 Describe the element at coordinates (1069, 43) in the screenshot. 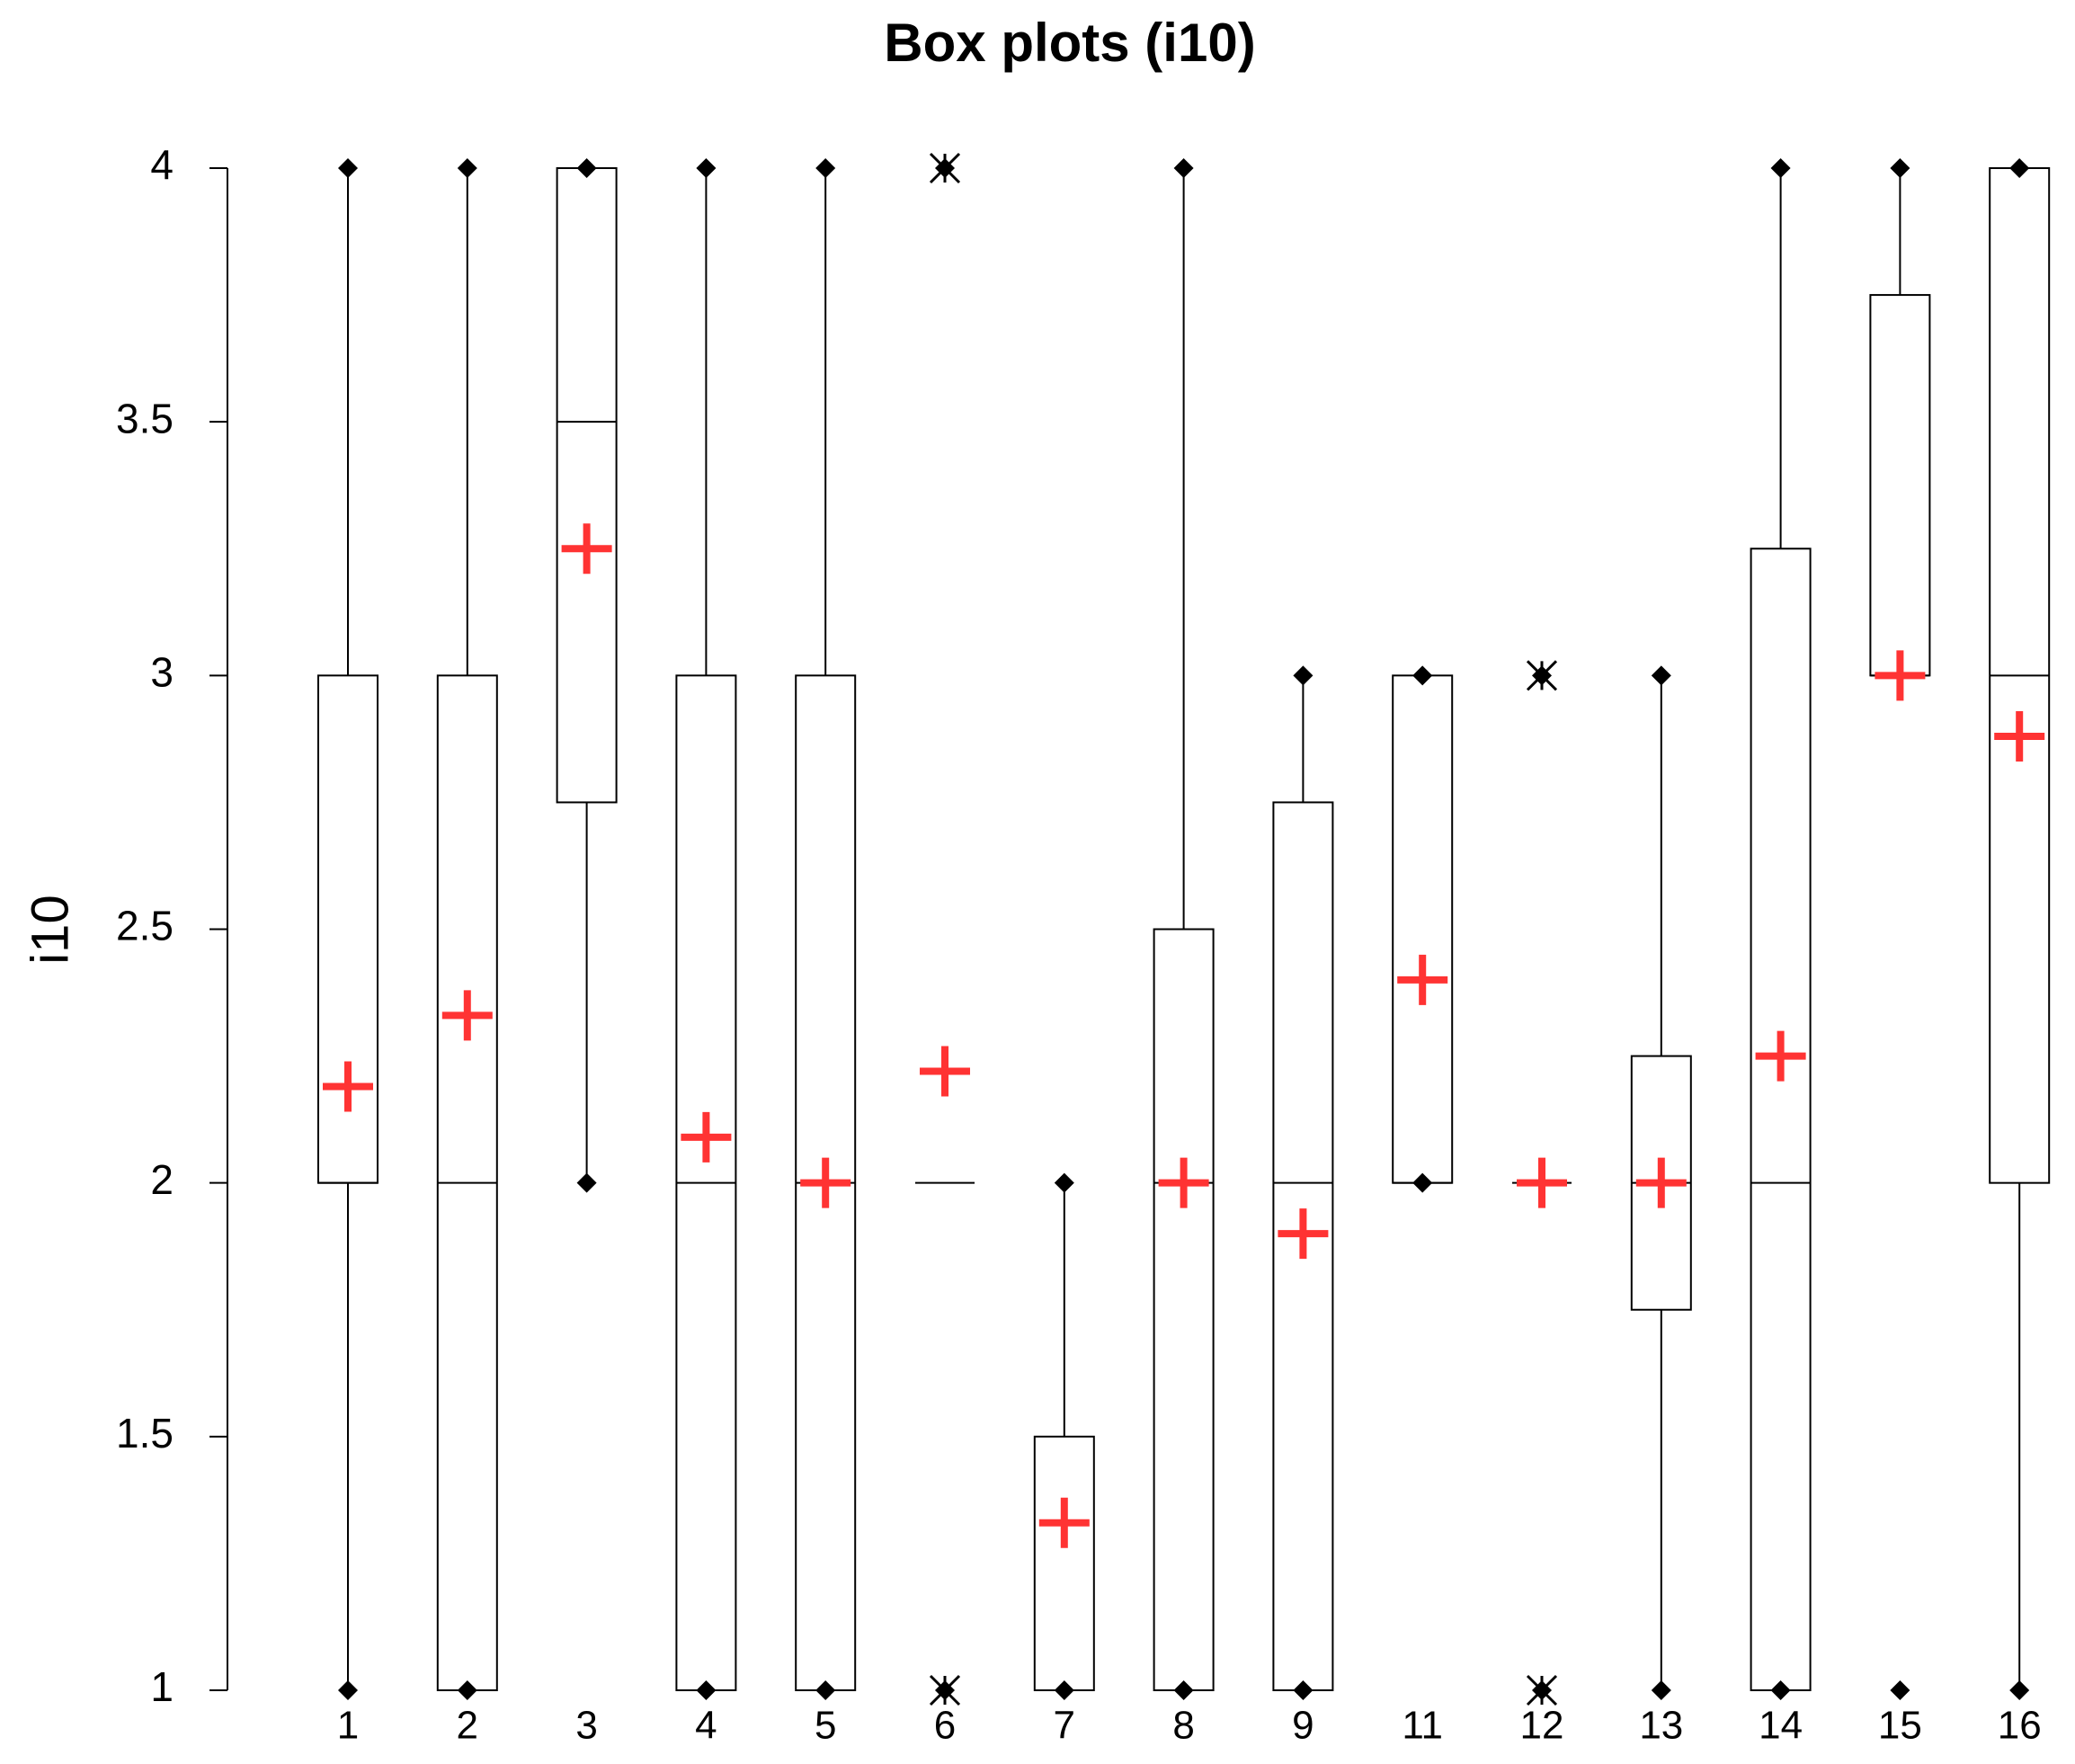

I see `chart-title: Box plots (i10)` at that location.